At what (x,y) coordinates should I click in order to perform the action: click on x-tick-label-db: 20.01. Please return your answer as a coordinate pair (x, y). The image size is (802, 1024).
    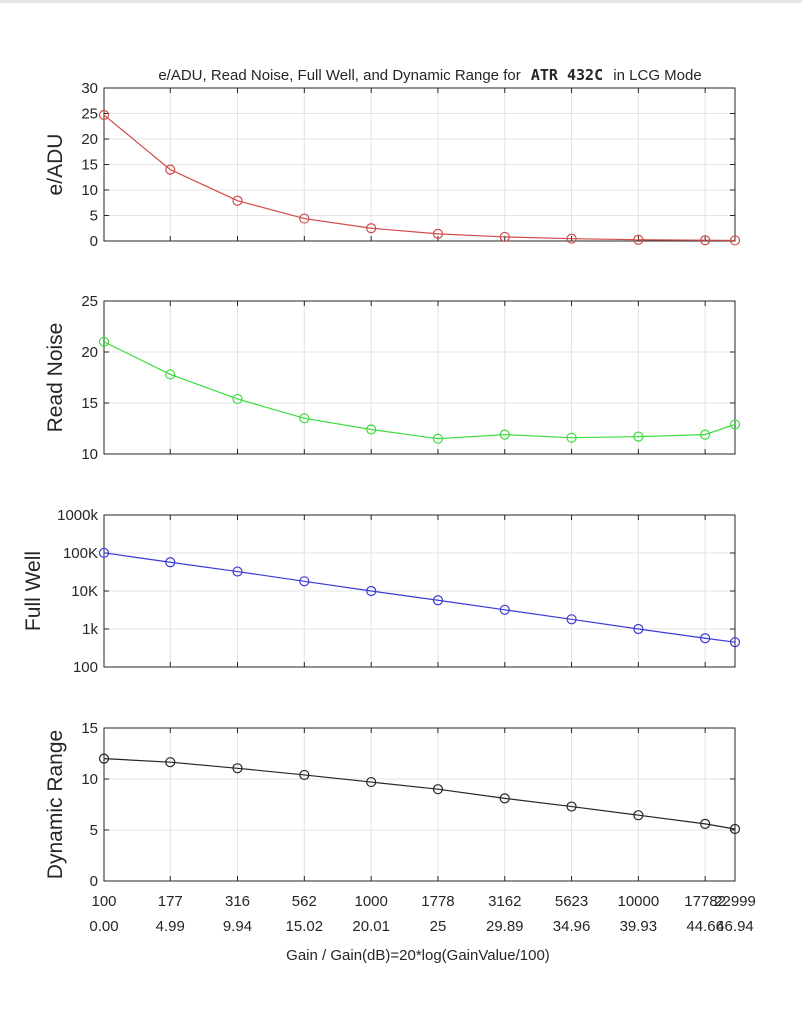
    Looking at the image, I should click on (371, 926).